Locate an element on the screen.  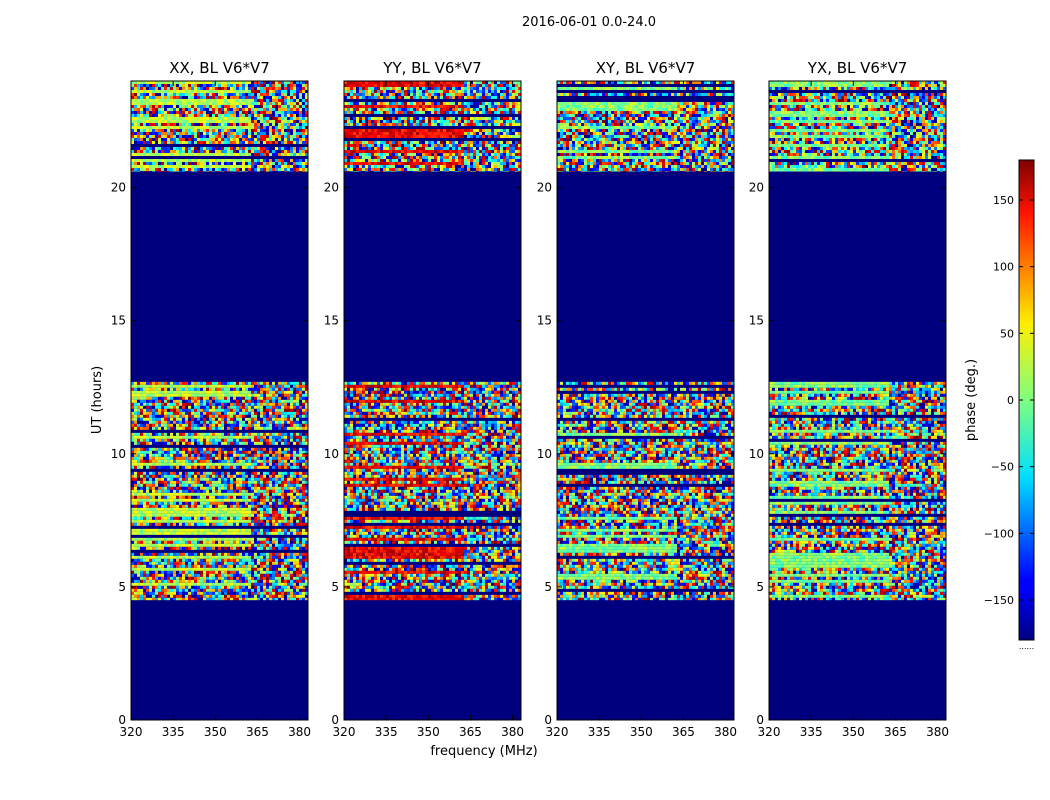
colorbar-tick-label: −100 is located at coordinates (999, 533).